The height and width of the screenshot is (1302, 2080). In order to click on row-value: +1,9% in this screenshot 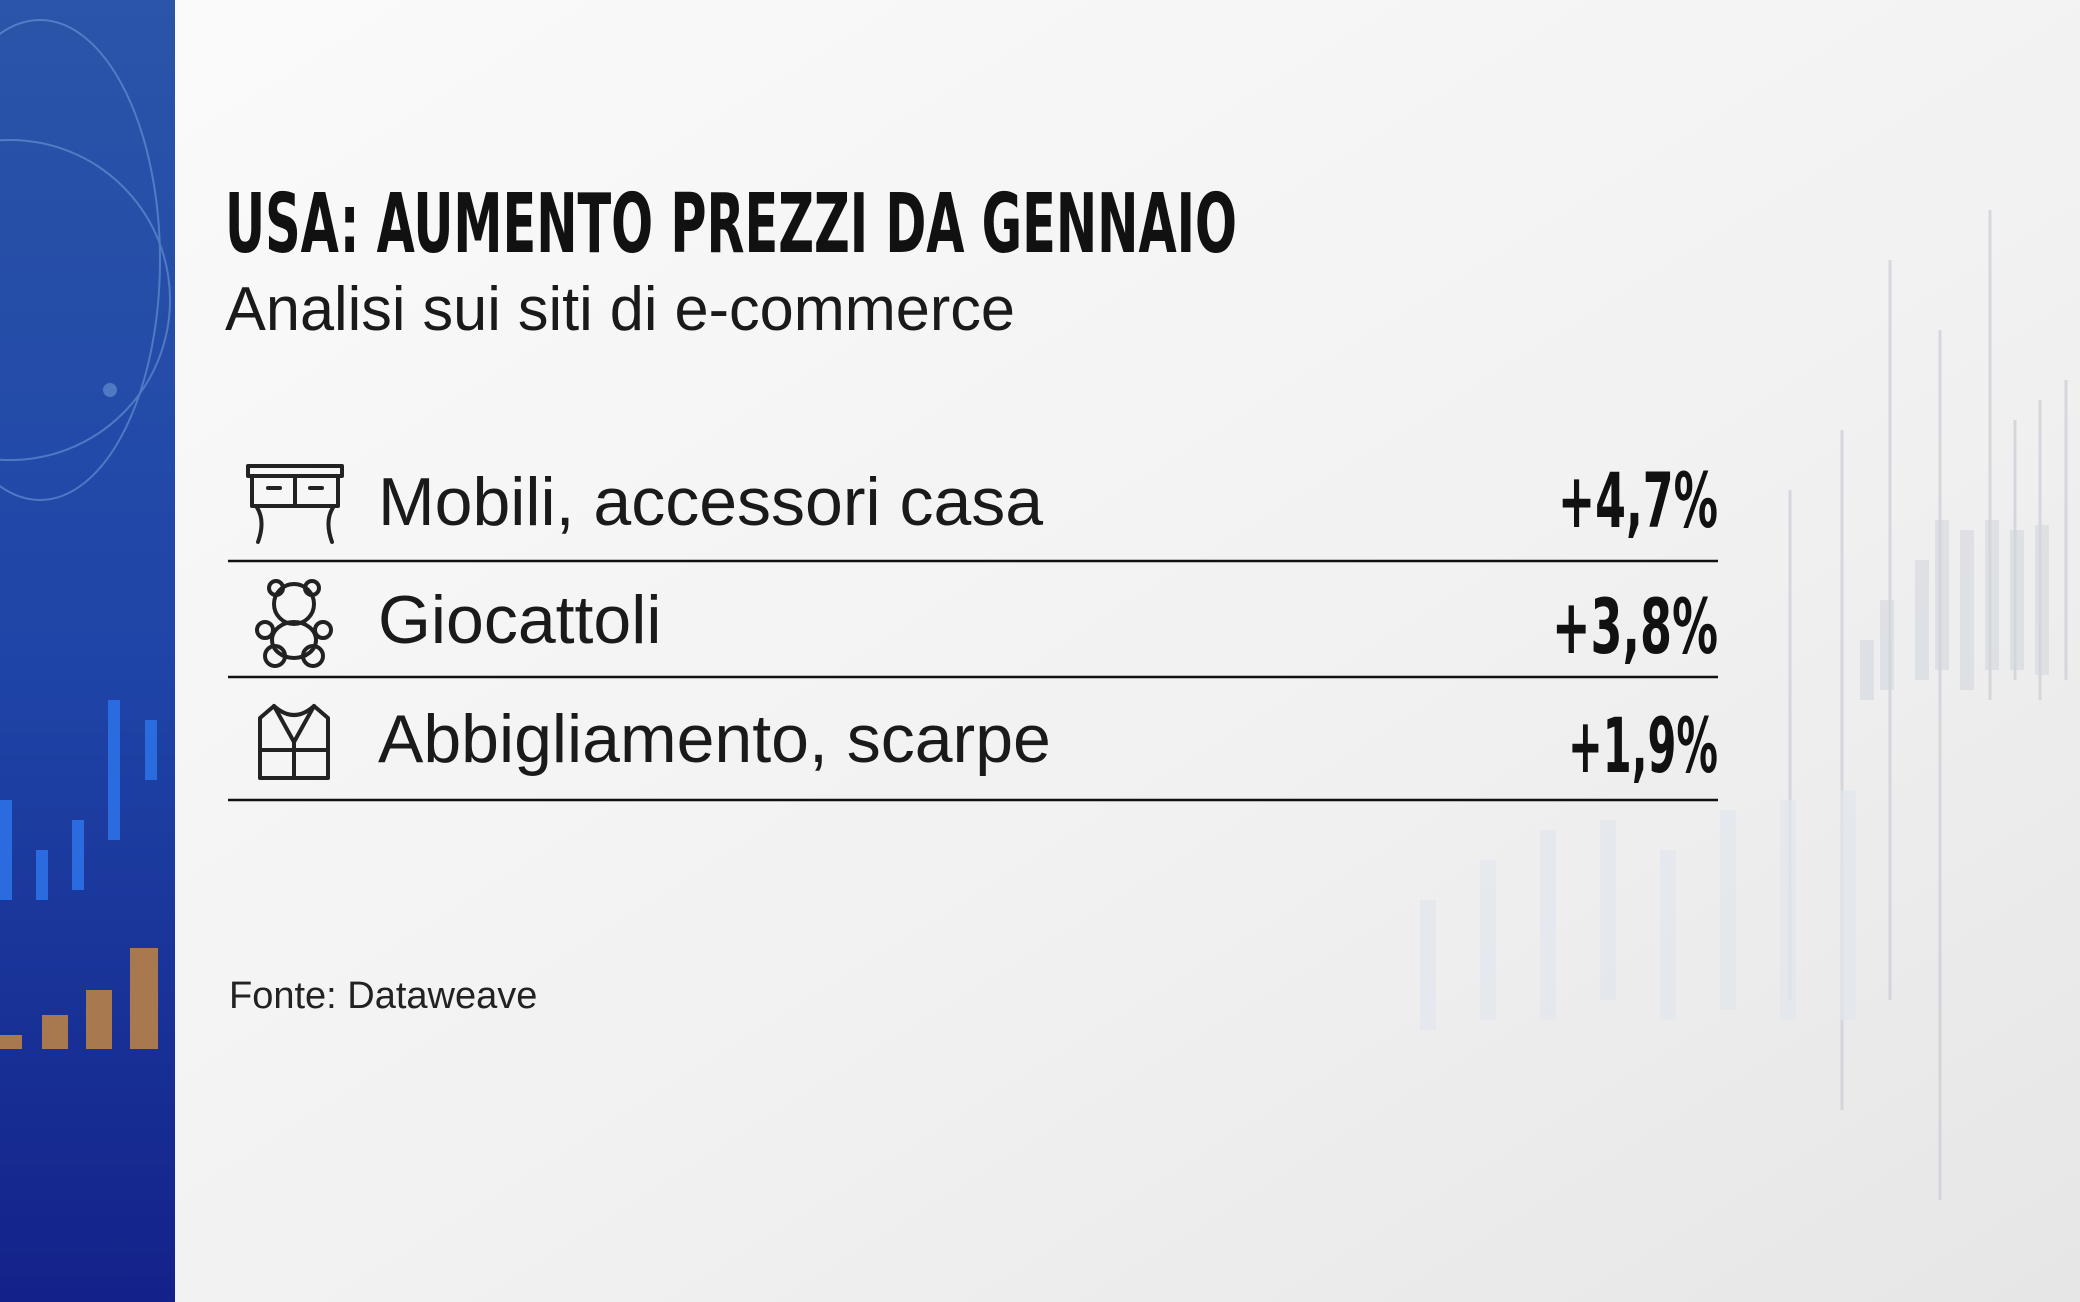, I will do `click(1643, 745)`.